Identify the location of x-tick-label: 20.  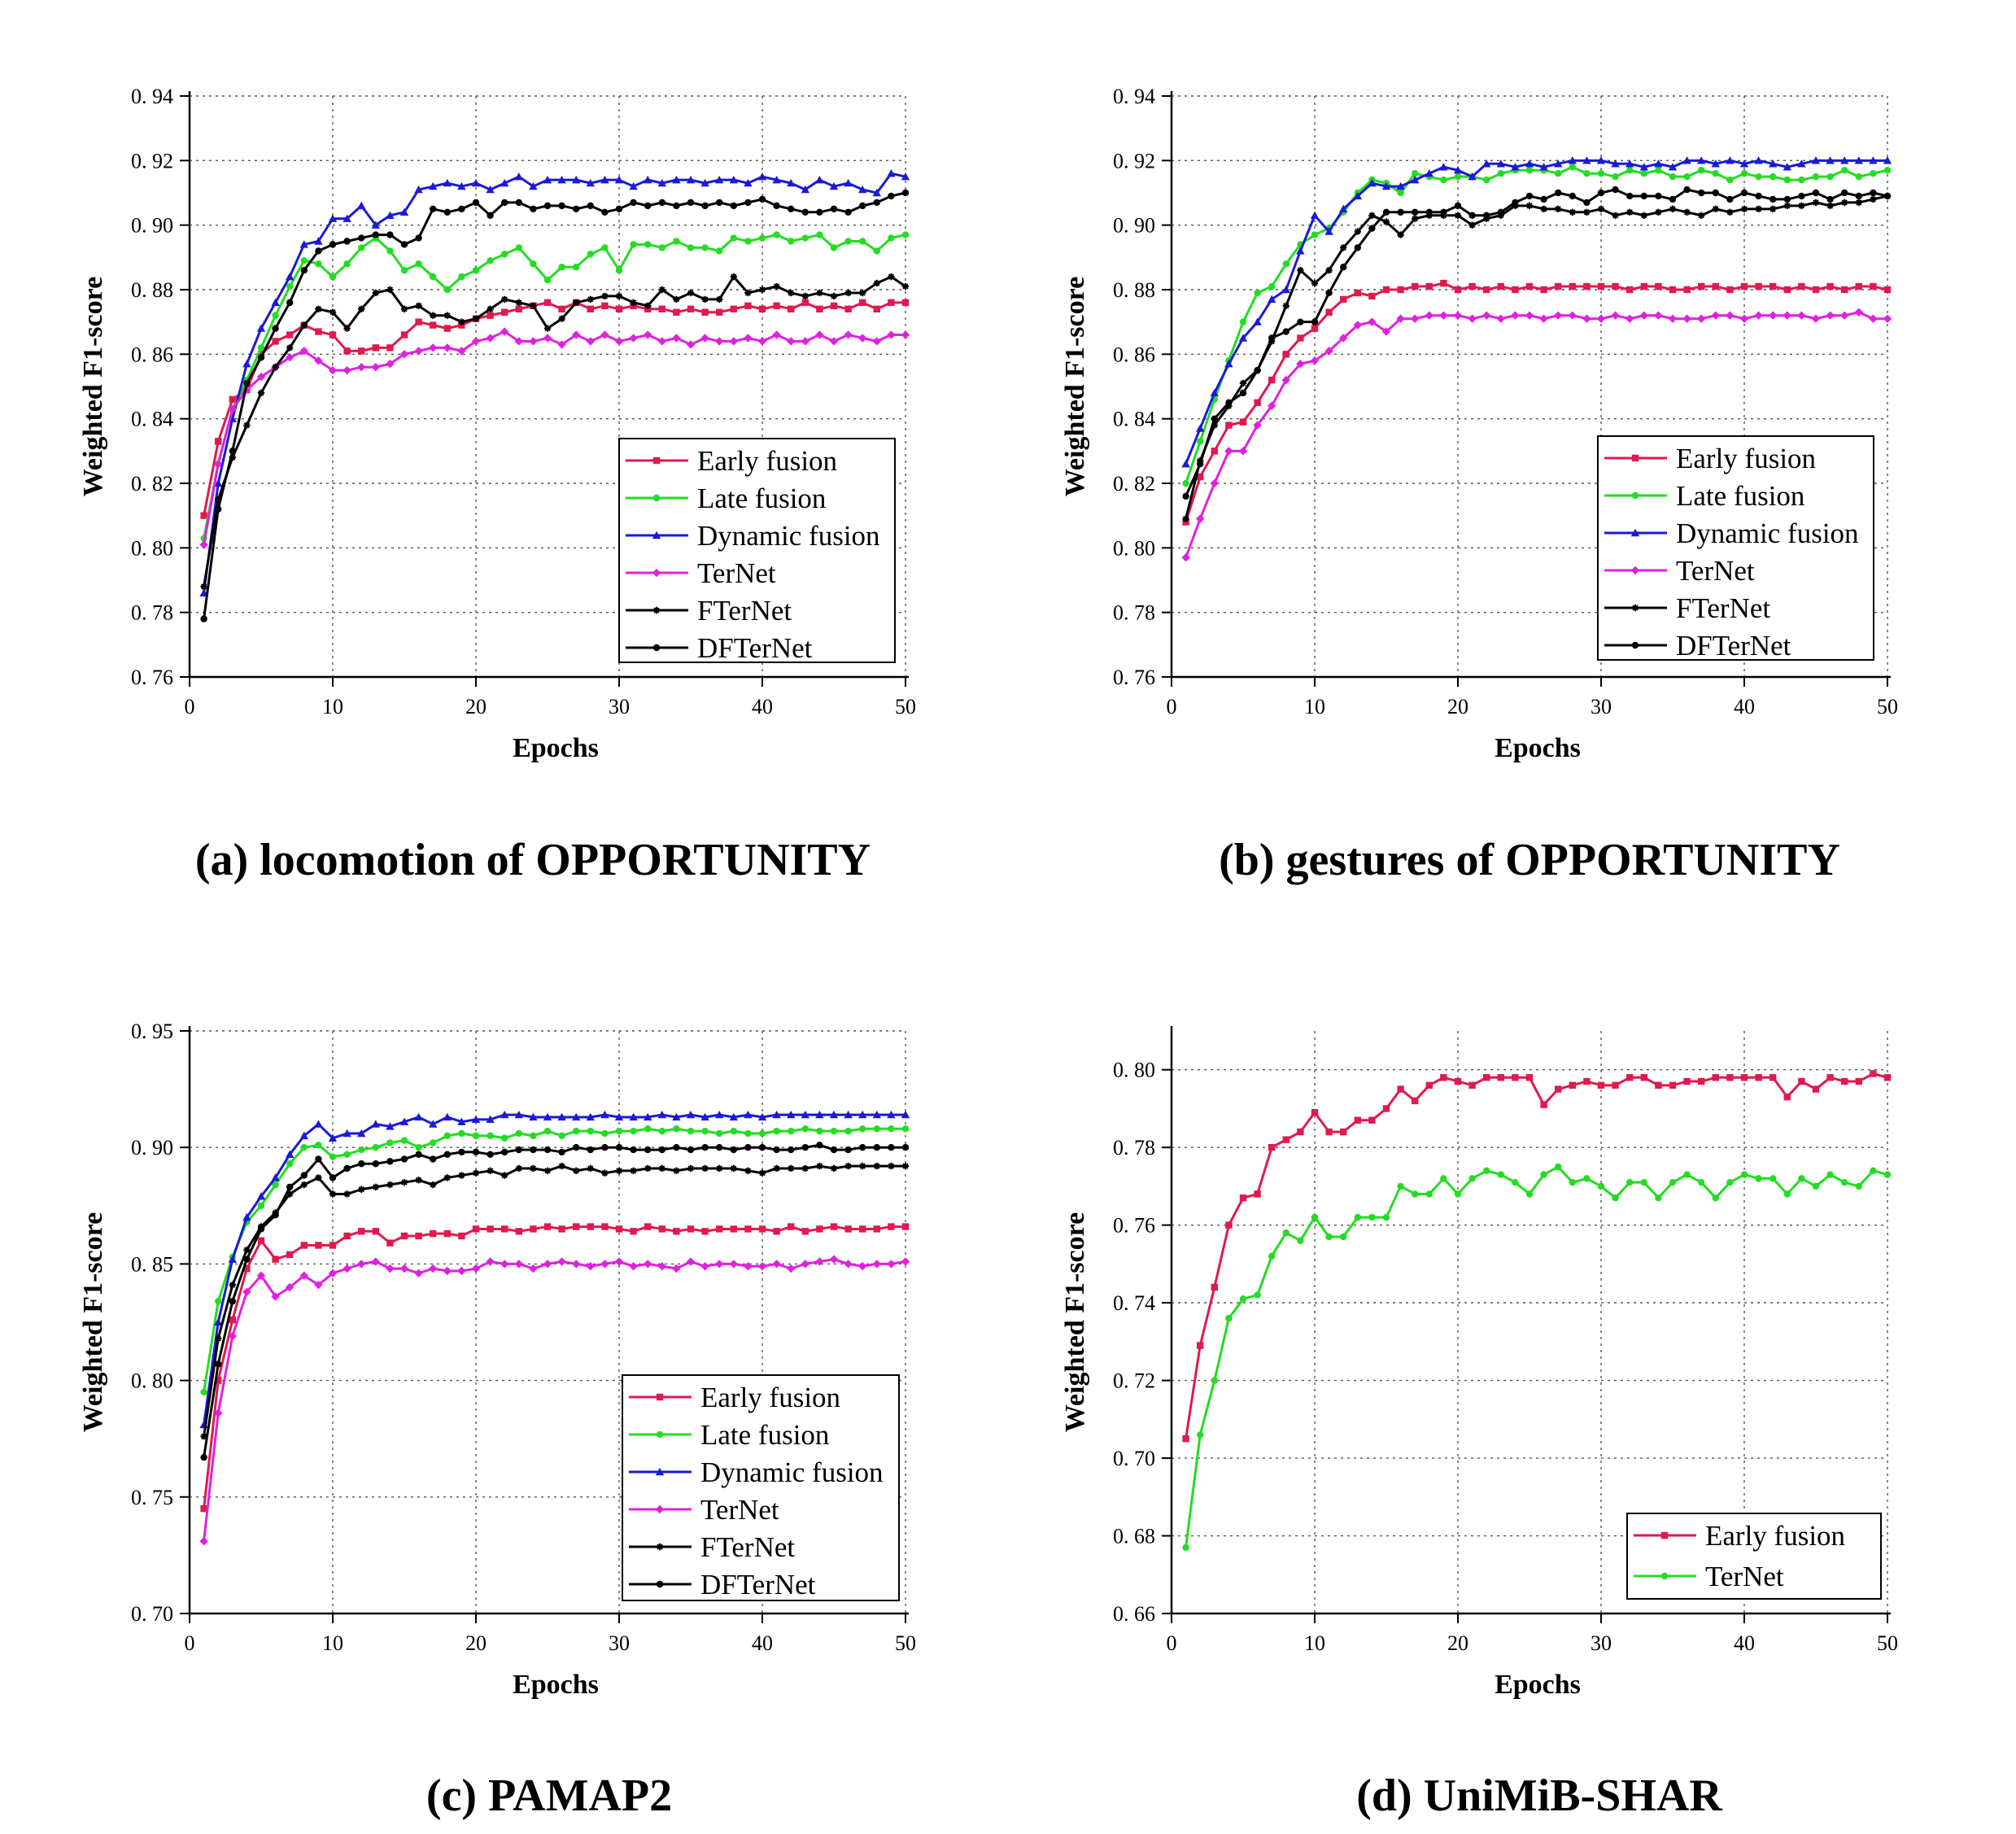
(476, 706).